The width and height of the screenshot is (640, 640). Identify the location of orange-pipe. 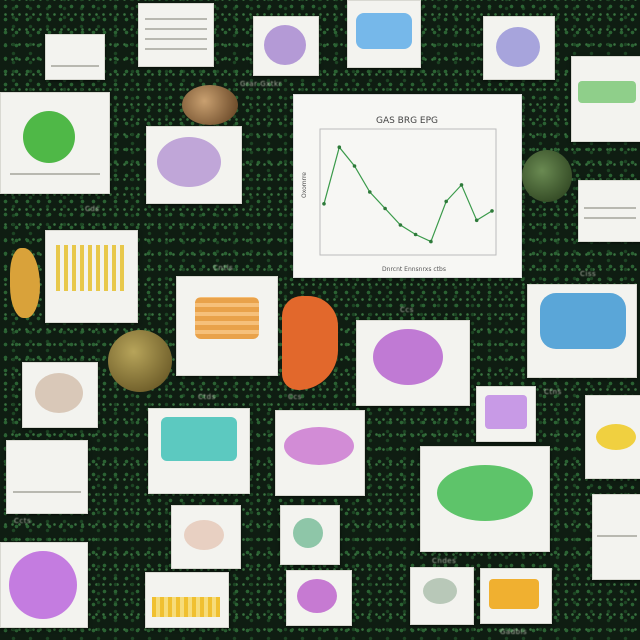
(310, 343).